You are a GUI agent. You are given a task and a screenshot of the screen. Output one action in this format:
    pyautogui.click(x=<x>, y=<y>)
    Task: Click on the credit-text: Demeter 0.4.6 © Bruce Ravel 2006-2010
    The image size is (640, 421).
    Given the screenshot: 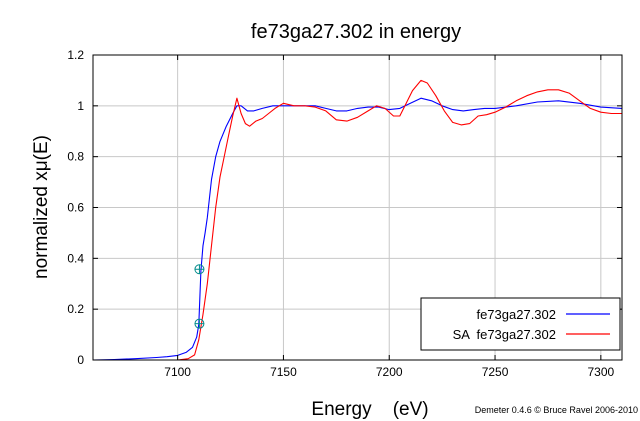 What is the action you would take?
    pyautogui.click(x=556, y=410)
    